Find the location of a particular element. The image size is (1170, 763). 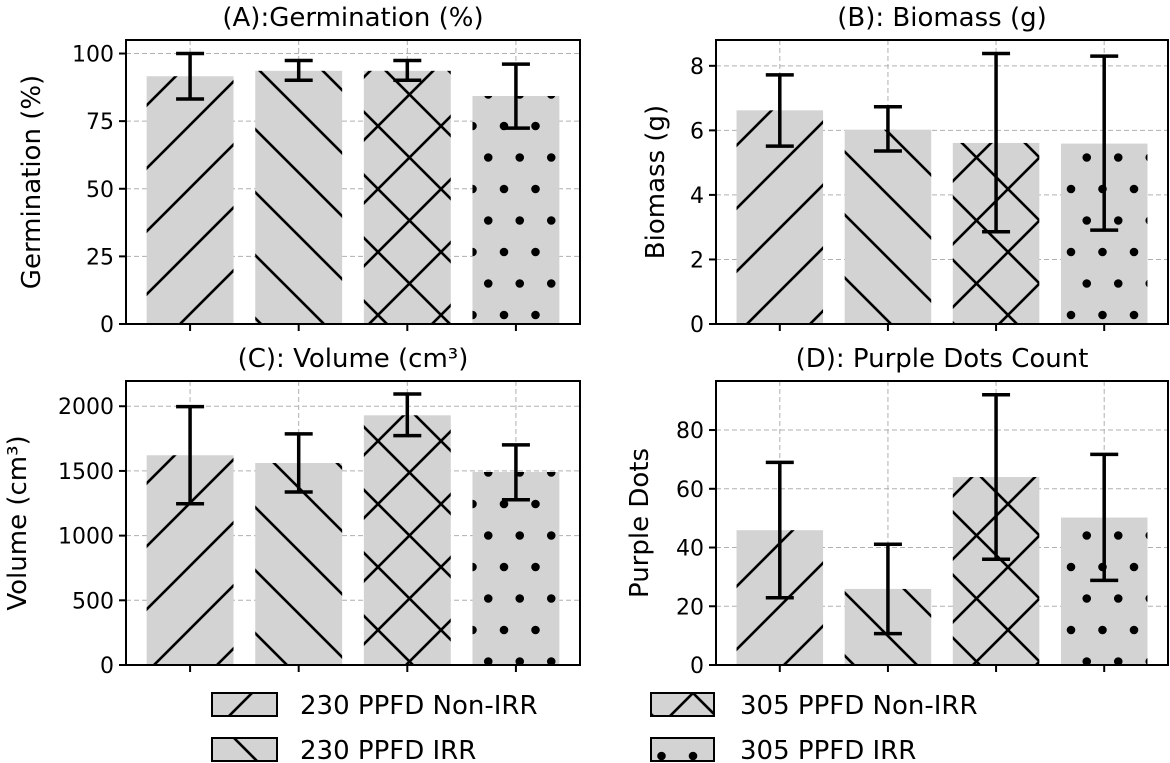

y-tick-label: 8 is located at coordinates (697, 67).